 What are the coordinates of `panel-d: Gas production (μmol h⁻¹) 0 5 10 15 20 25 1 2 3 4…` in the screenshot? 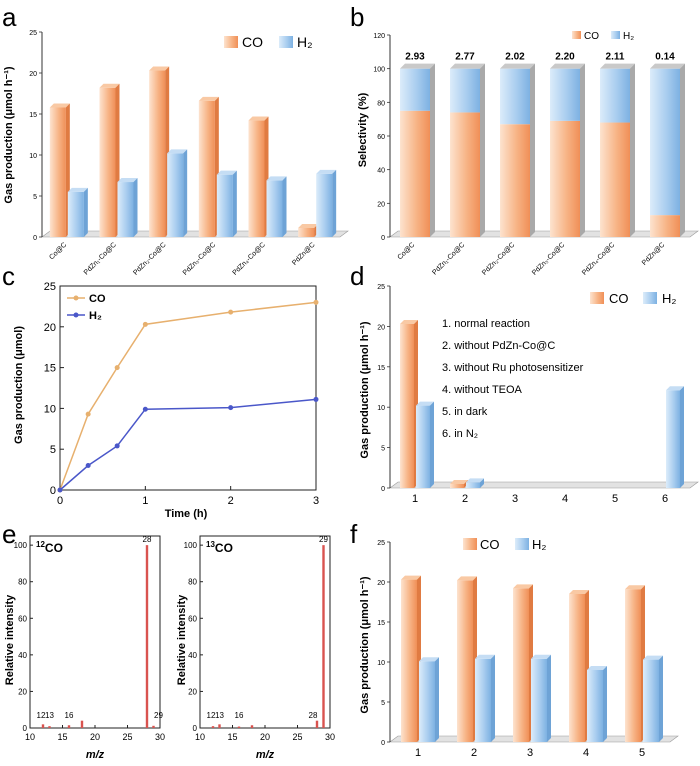 It's located at (529, 394).